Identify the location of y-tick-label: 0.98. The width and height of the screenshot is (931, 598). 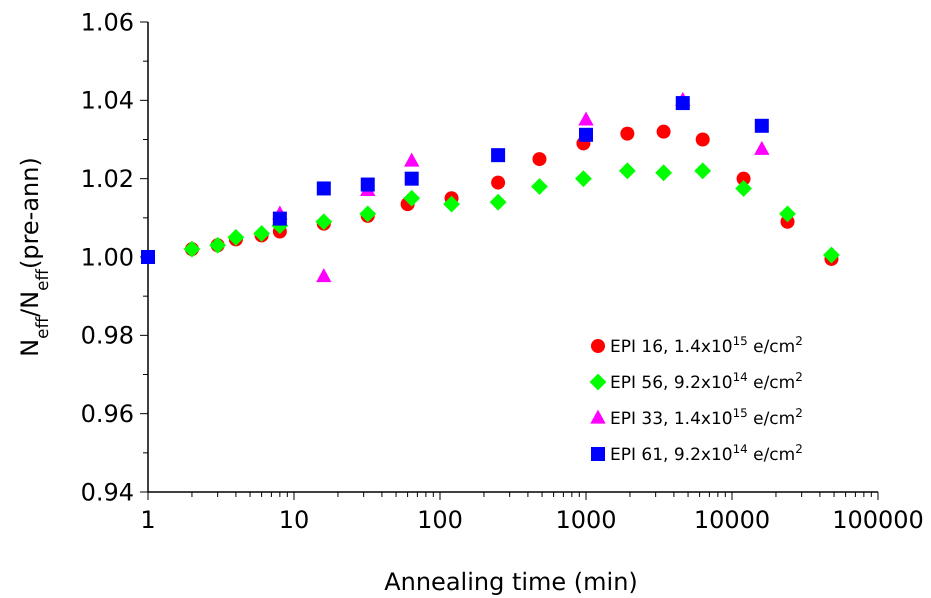
(107, 336).